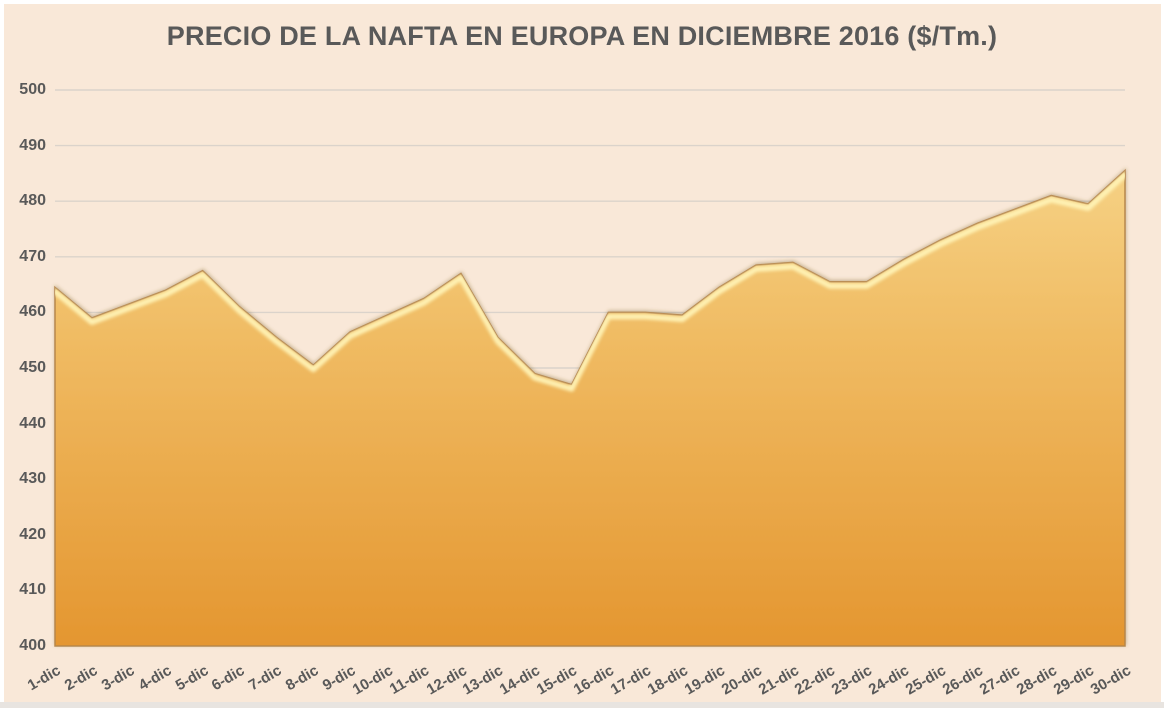 This screenshot has height=708, width=1164. What do you see at coordinates (32, 423) in the screenshot?
I see `y-tick-label: 440` at bounding box center [32, 423].